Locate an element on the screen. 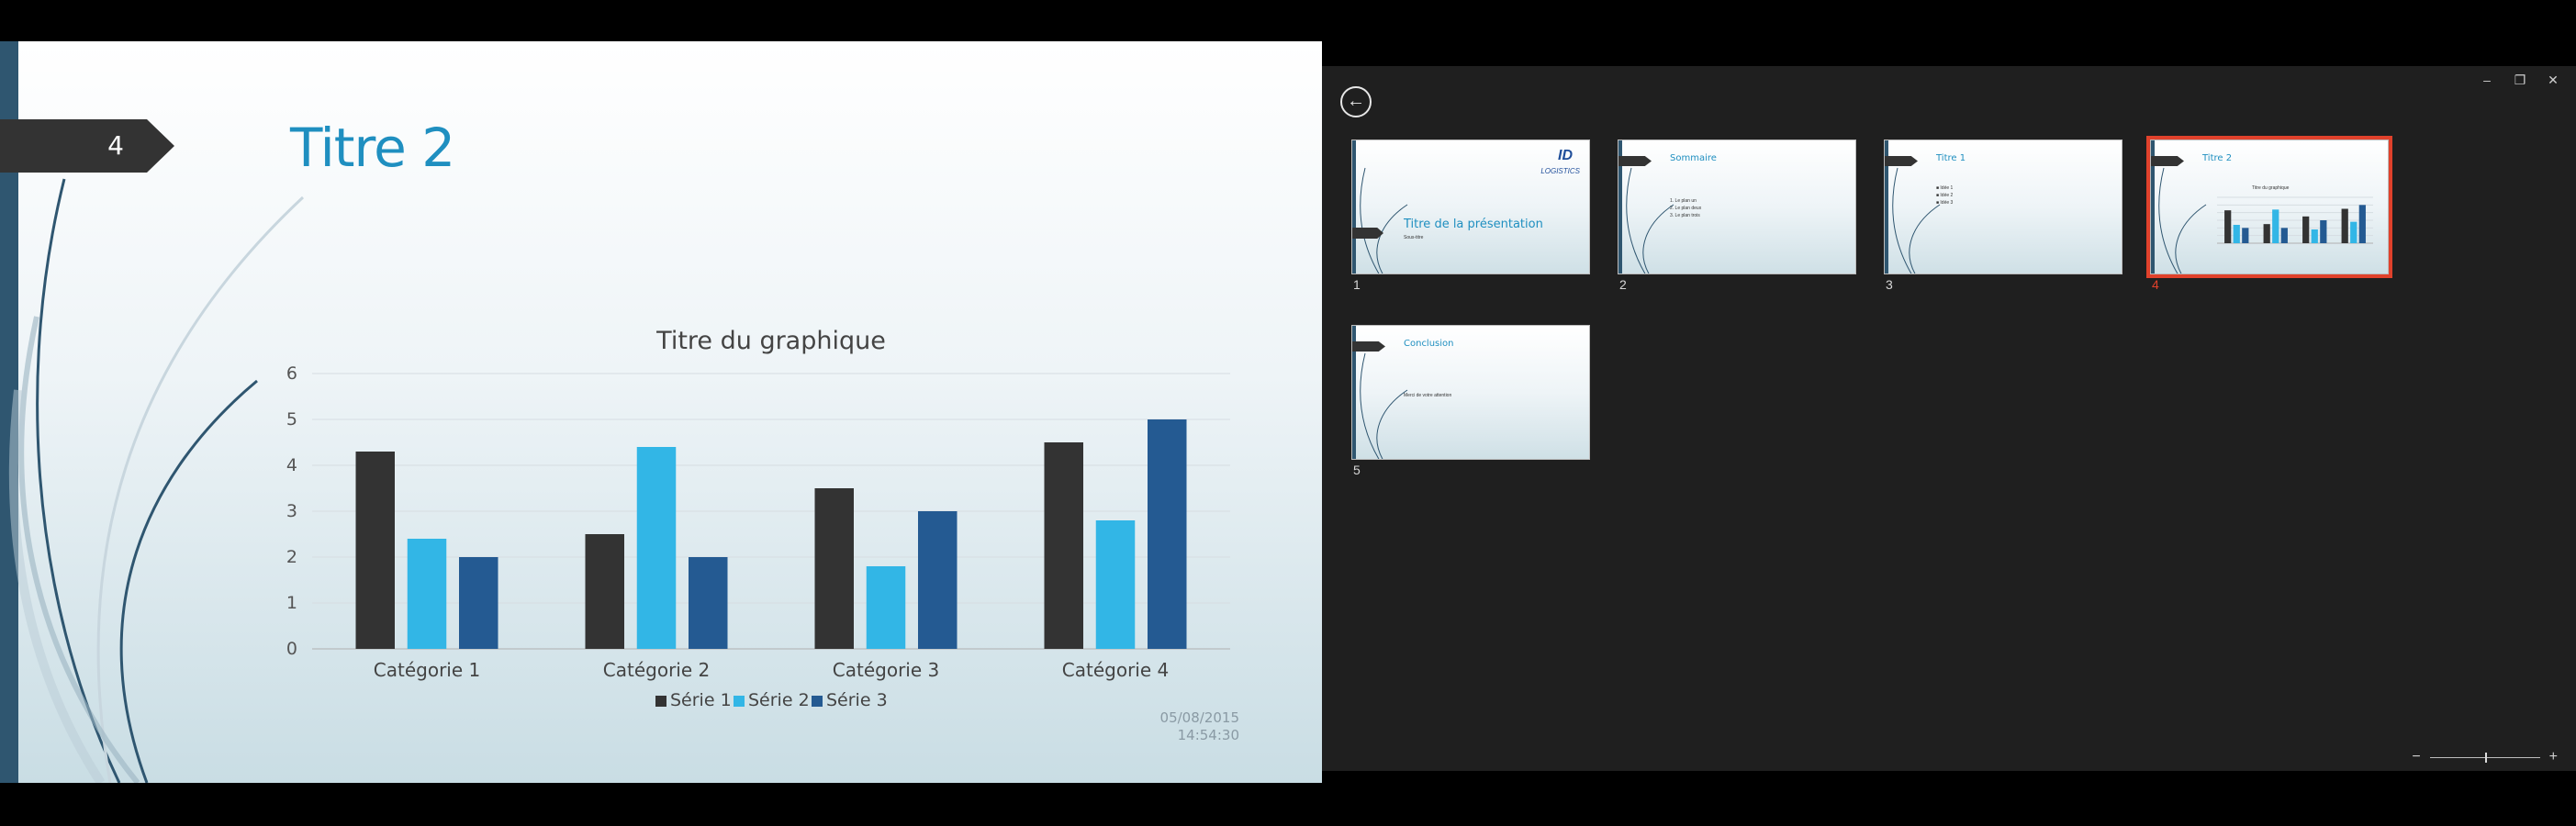 The image size is (2576, 826). legend-label: Série 1 is located at coordinates (701, 700).